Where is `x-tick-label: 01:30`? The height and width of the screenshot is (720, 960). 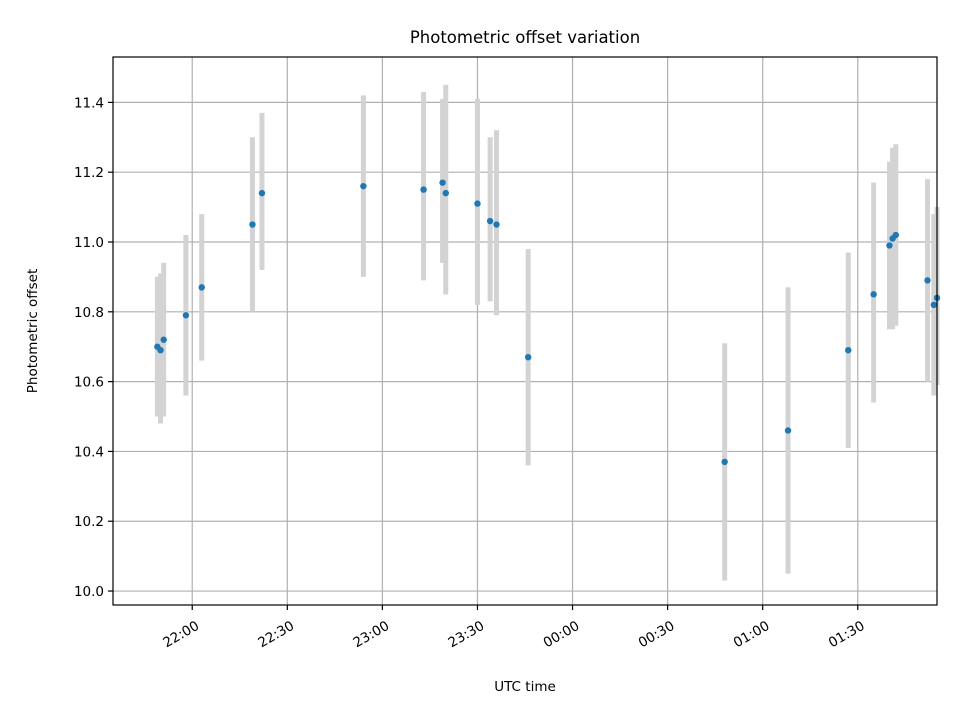
x-tick-label: 01:30 is located at coordinates (847, 634).